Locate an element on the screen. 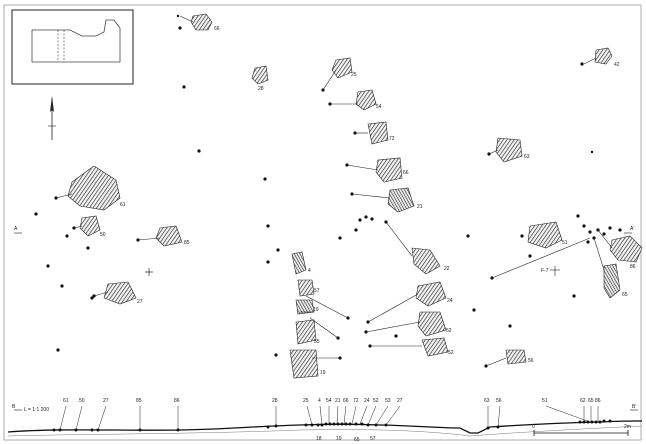 This screenshot has height=444, width=646. section-label: 56 is located at coordinates (499, 401).